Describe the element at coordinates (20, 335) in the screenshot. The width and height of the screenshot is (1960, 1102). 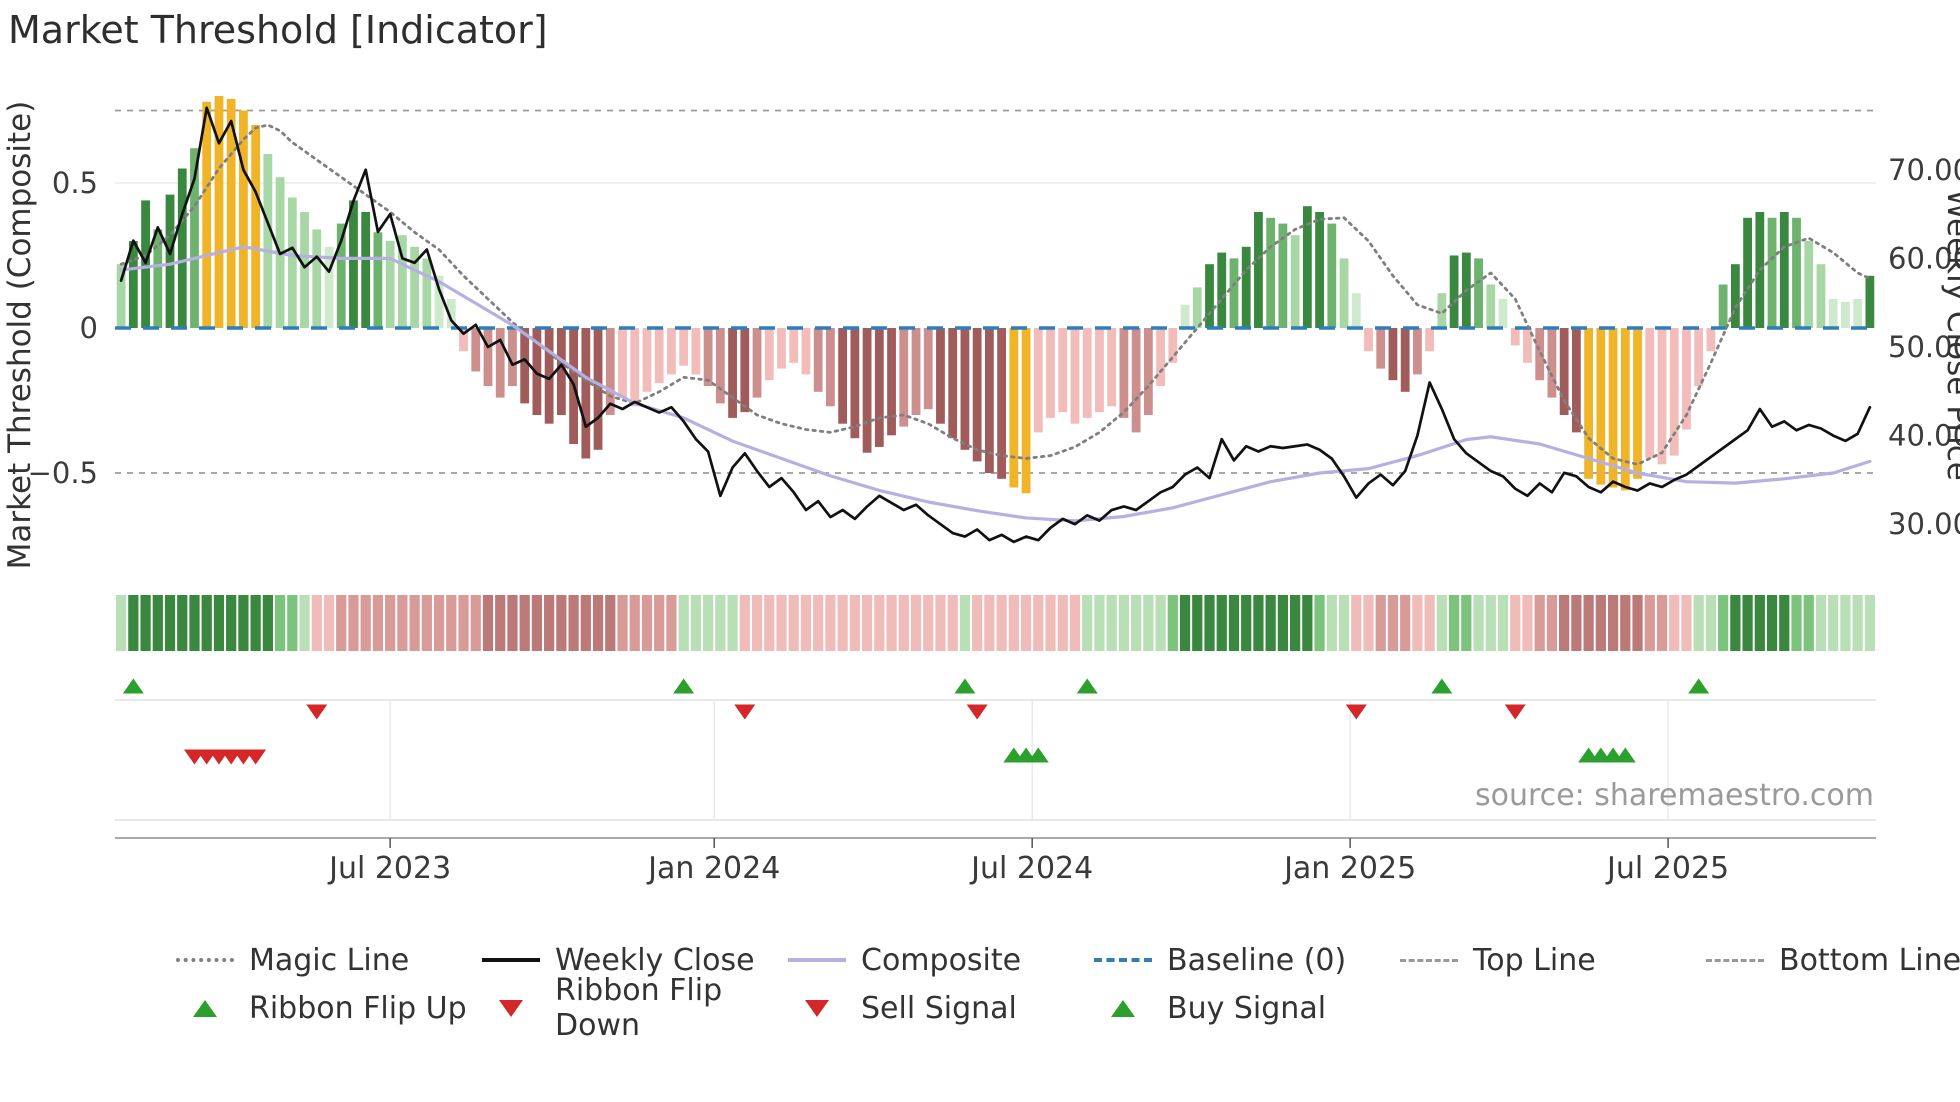
I see `left-axis-label: Market Threshold (Composite)` at that location.